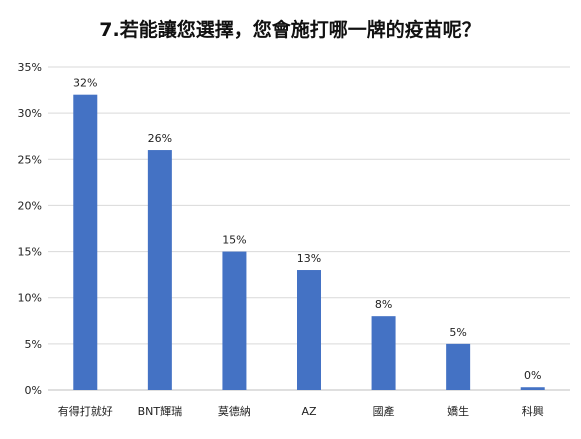  What do you see at coordinates (30, 159) in the screenshot?
I see `y-tick-label: 25%` at bounding box center [30, 159].